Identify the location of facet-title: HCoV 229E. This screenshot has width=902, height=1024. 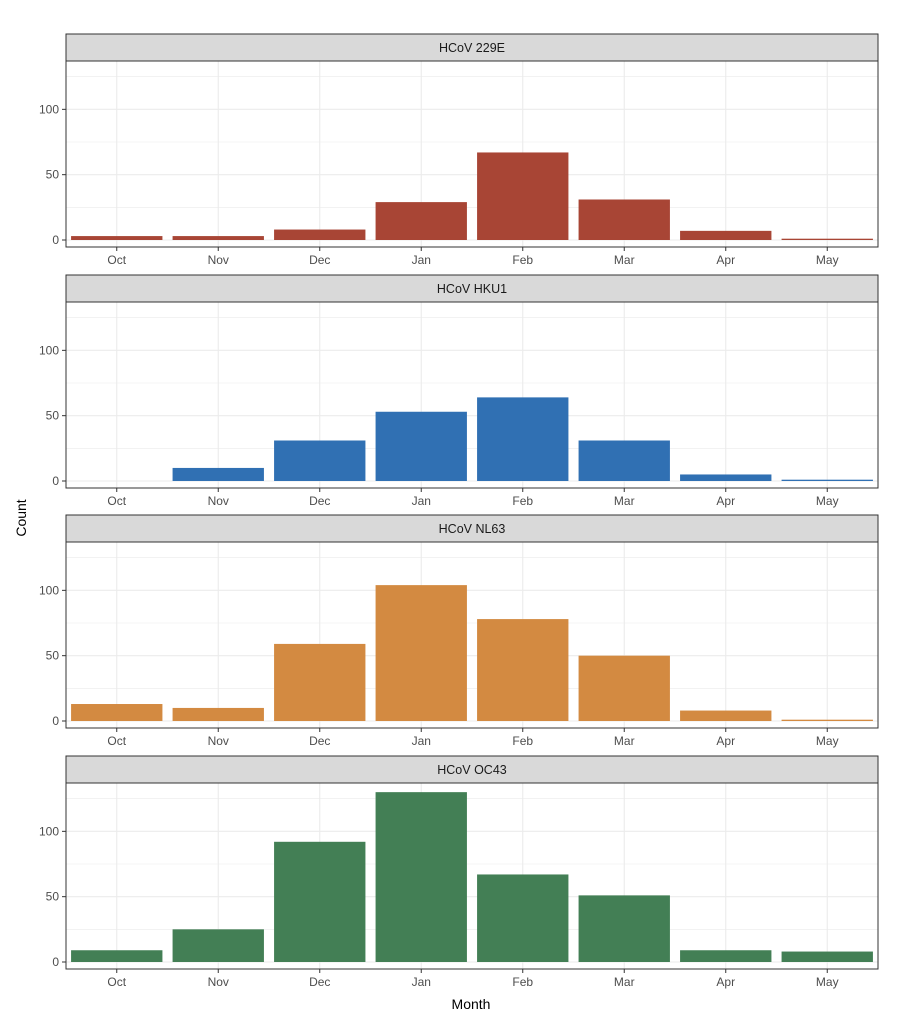
(472, 48).